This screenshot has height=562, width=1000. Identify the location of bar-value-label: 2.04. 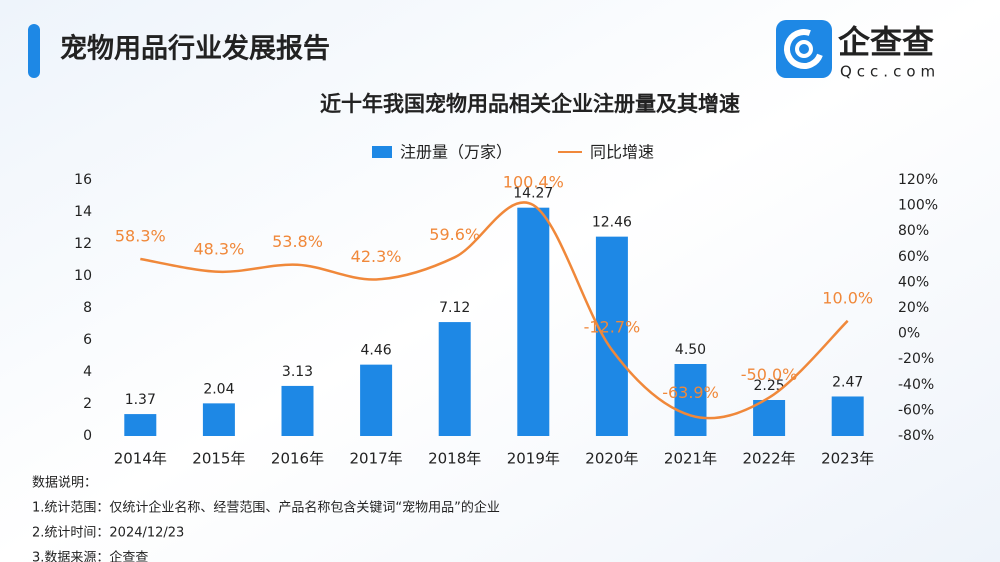
(218, 389).